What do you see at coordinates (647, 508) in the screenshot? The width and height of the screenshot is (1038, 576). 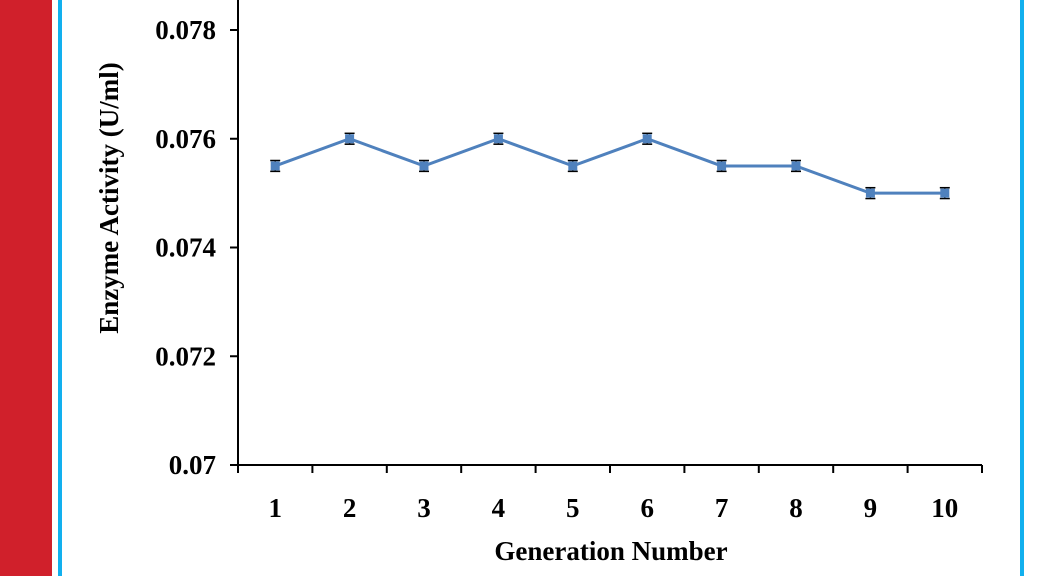 I see `x-tick-label: 6` at bounding box center [647, 508].